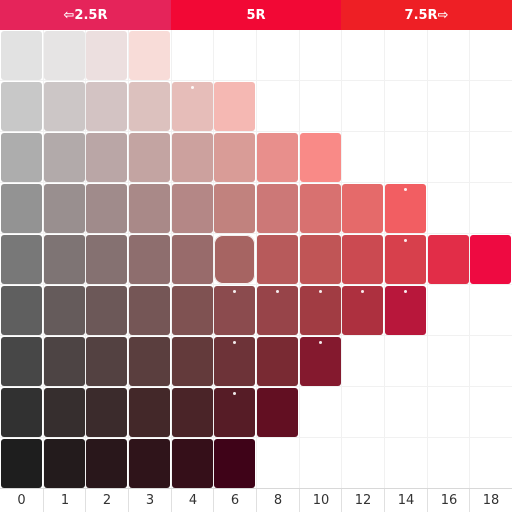  What do you see at coordinates (448, 500) in the screenshot?
I see `chroma-tick-label: 16` at bounding box center [448, 500].